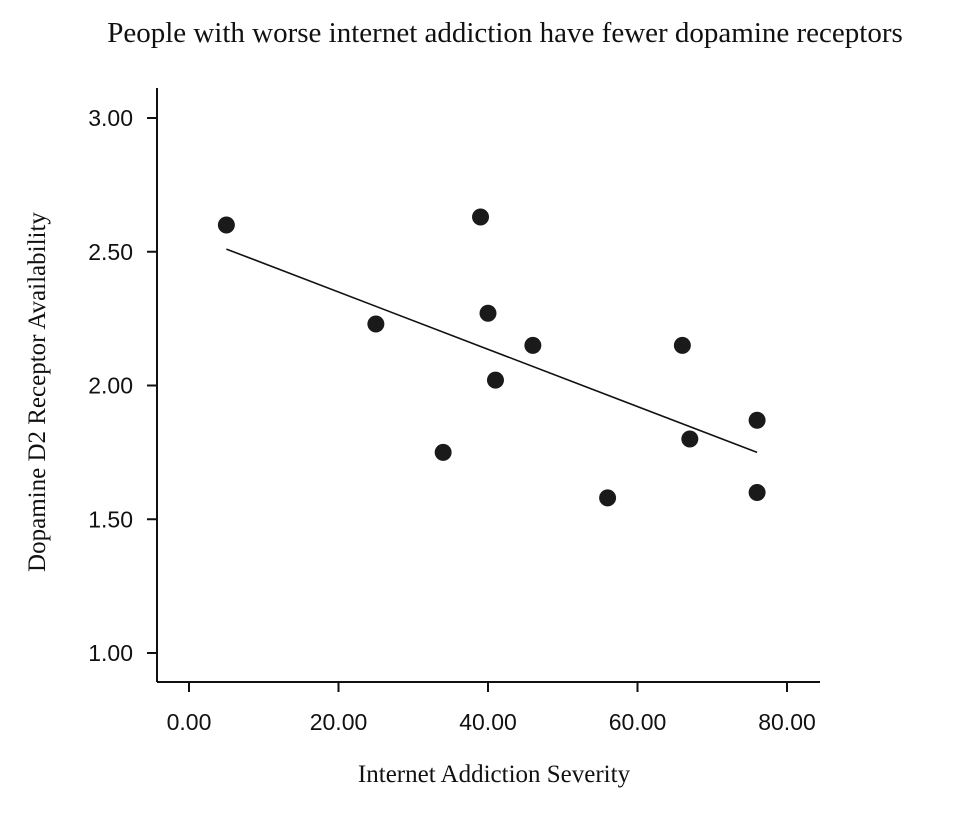 This screenshot has width=960, height=816. I want to click on y-tick-label: 1.50, so click(110, 519).